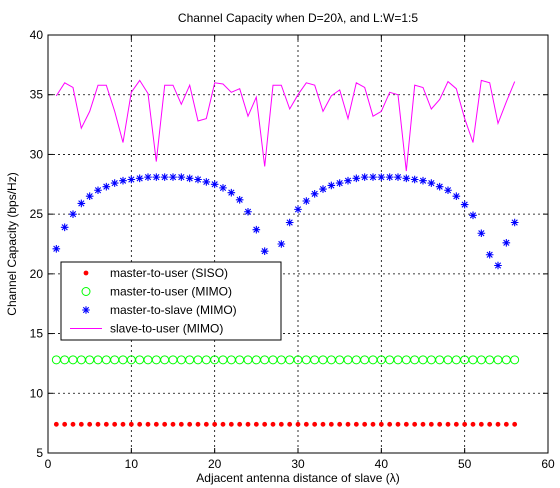  Describe the element at coordinates (48, 464) in the screenshot. I see `x-tick-label: 0` at that location.